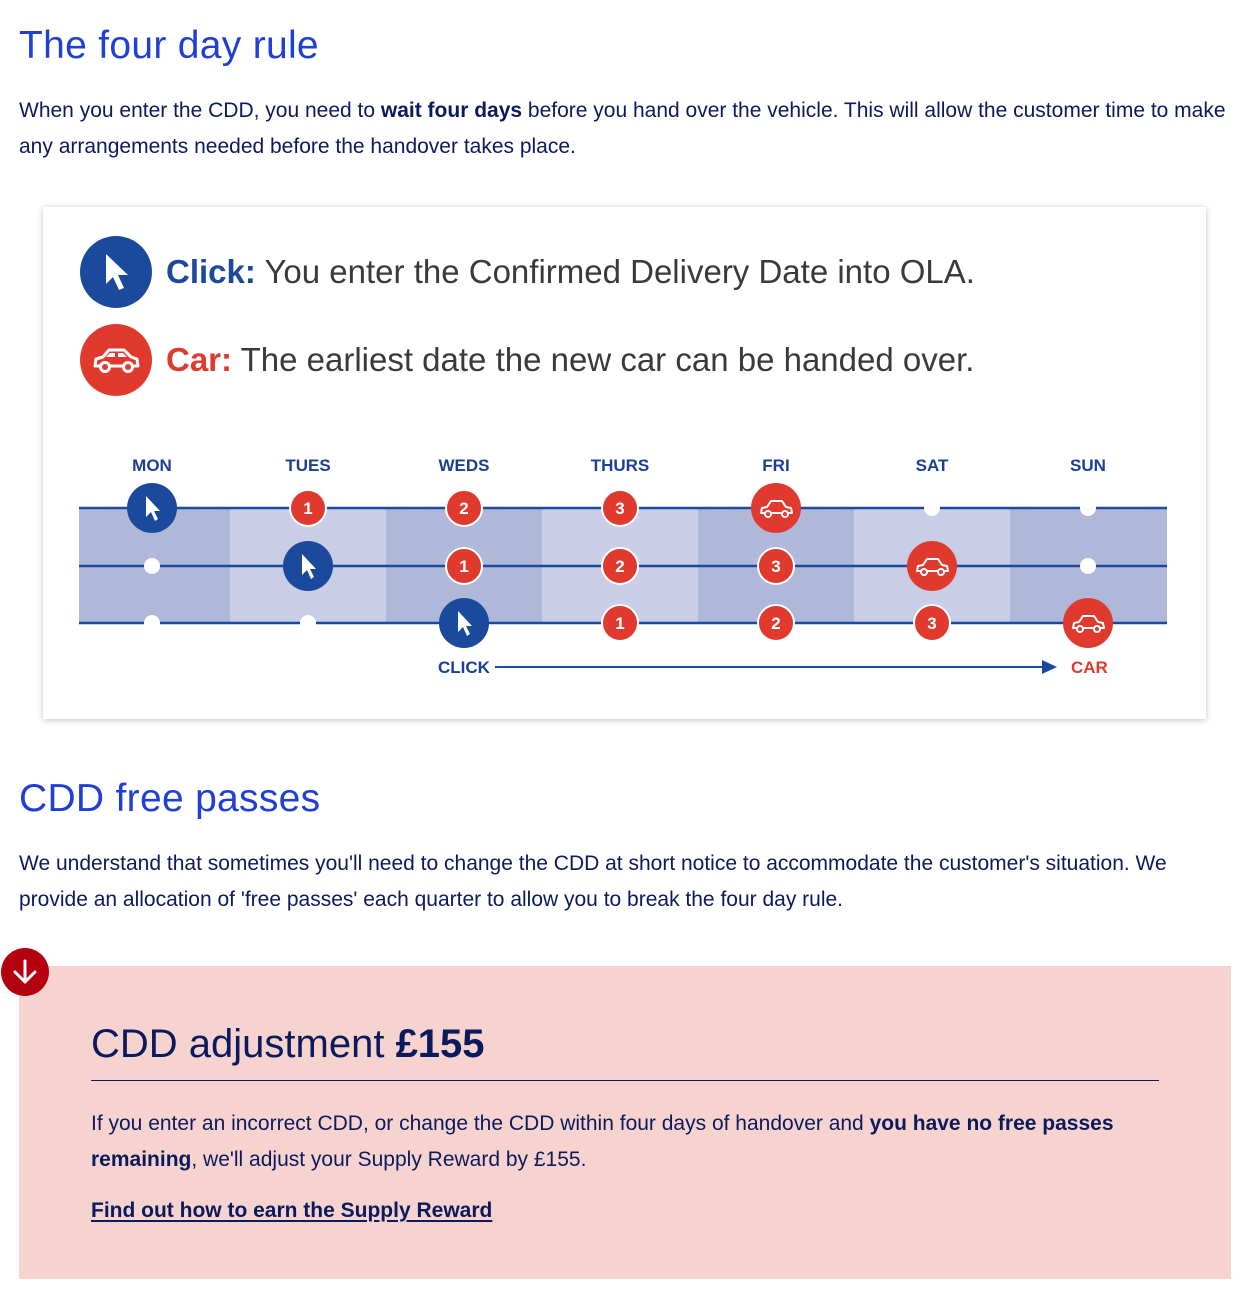 This screenshot has width=1249, height=1296. What do you see at coordinates (451, 110) in the screenshot?
I see `para-bold-text: wait four days` at bounding box center [451, 110].